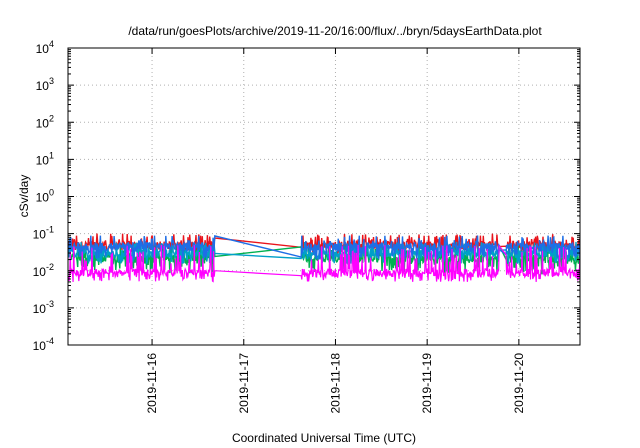 This screenshot has height=448, width=640. Describe the element at coordinates (152, 383) in the screenshot. I see `x-tick-label: 2019-11-16` at that location.